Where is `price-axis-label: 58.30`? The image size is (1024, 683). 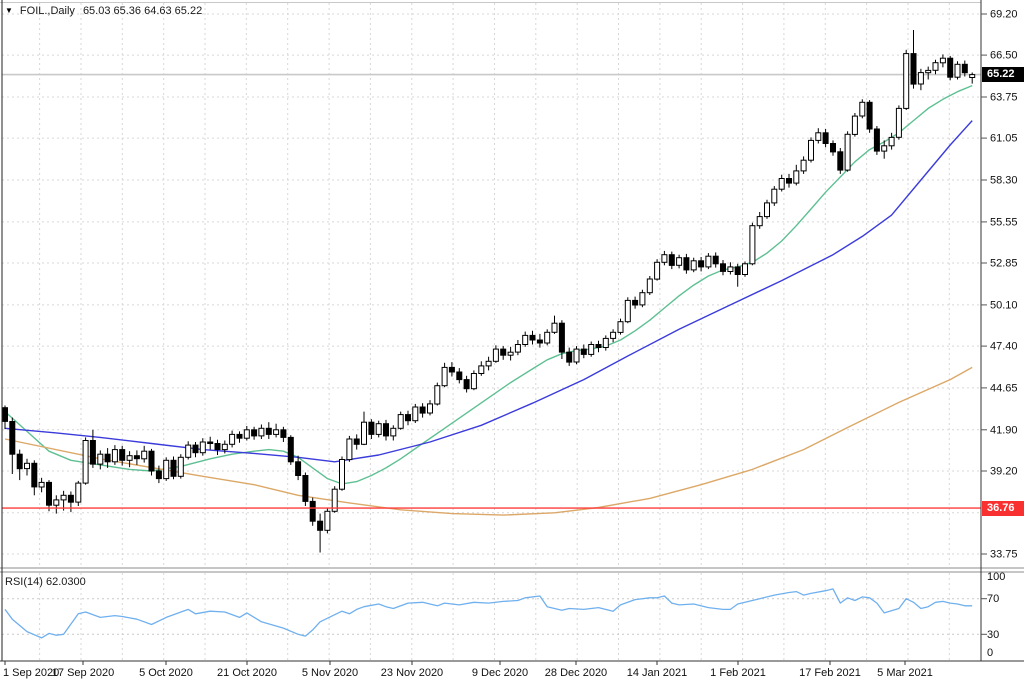
price-axis-label: 58.30 is located at coordinates (1004, 181).